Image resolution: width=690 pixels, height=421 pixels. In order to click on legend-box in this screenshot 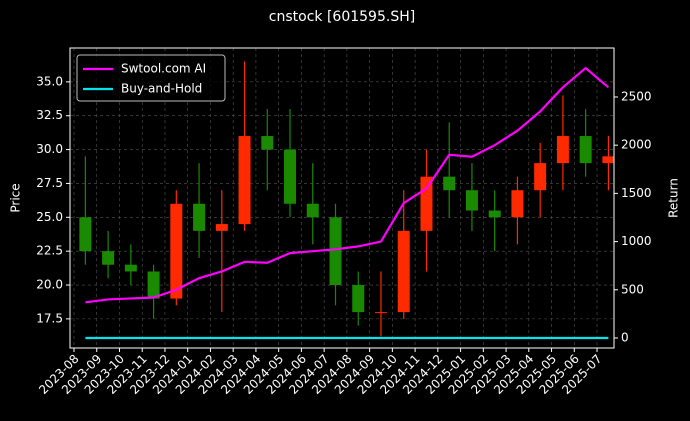, I will do `click(151, 78)`.